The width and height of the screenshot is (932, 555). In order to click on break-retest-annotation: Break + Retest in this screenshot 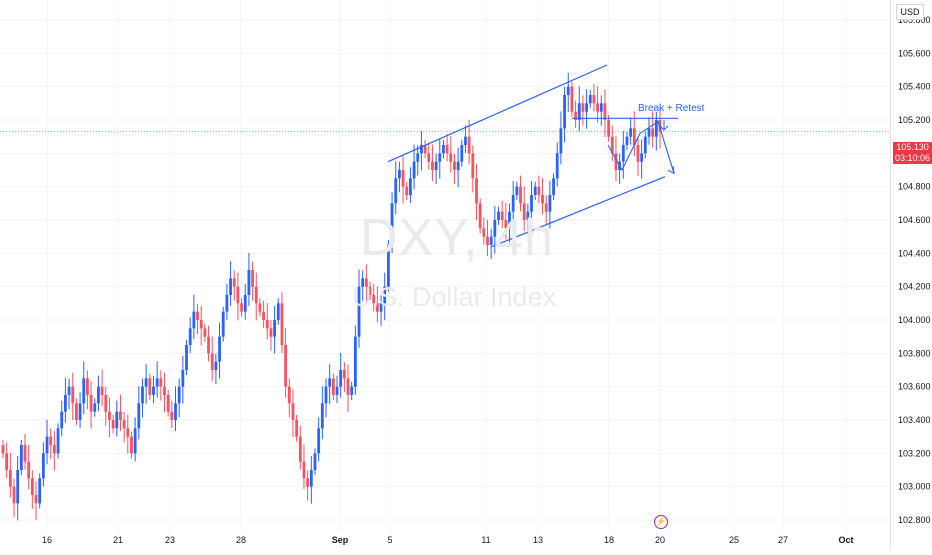, I will do `click(671, 108)`.